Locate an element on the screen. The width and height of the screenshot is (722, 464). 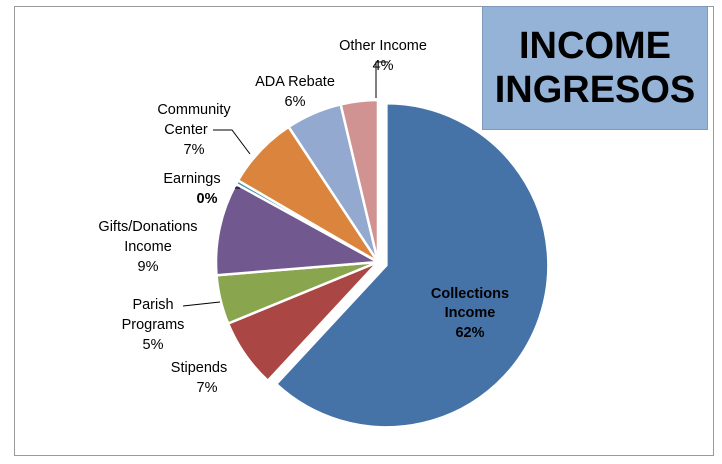
label-earnings-pct: 0% is located at coordinates (207, 199).